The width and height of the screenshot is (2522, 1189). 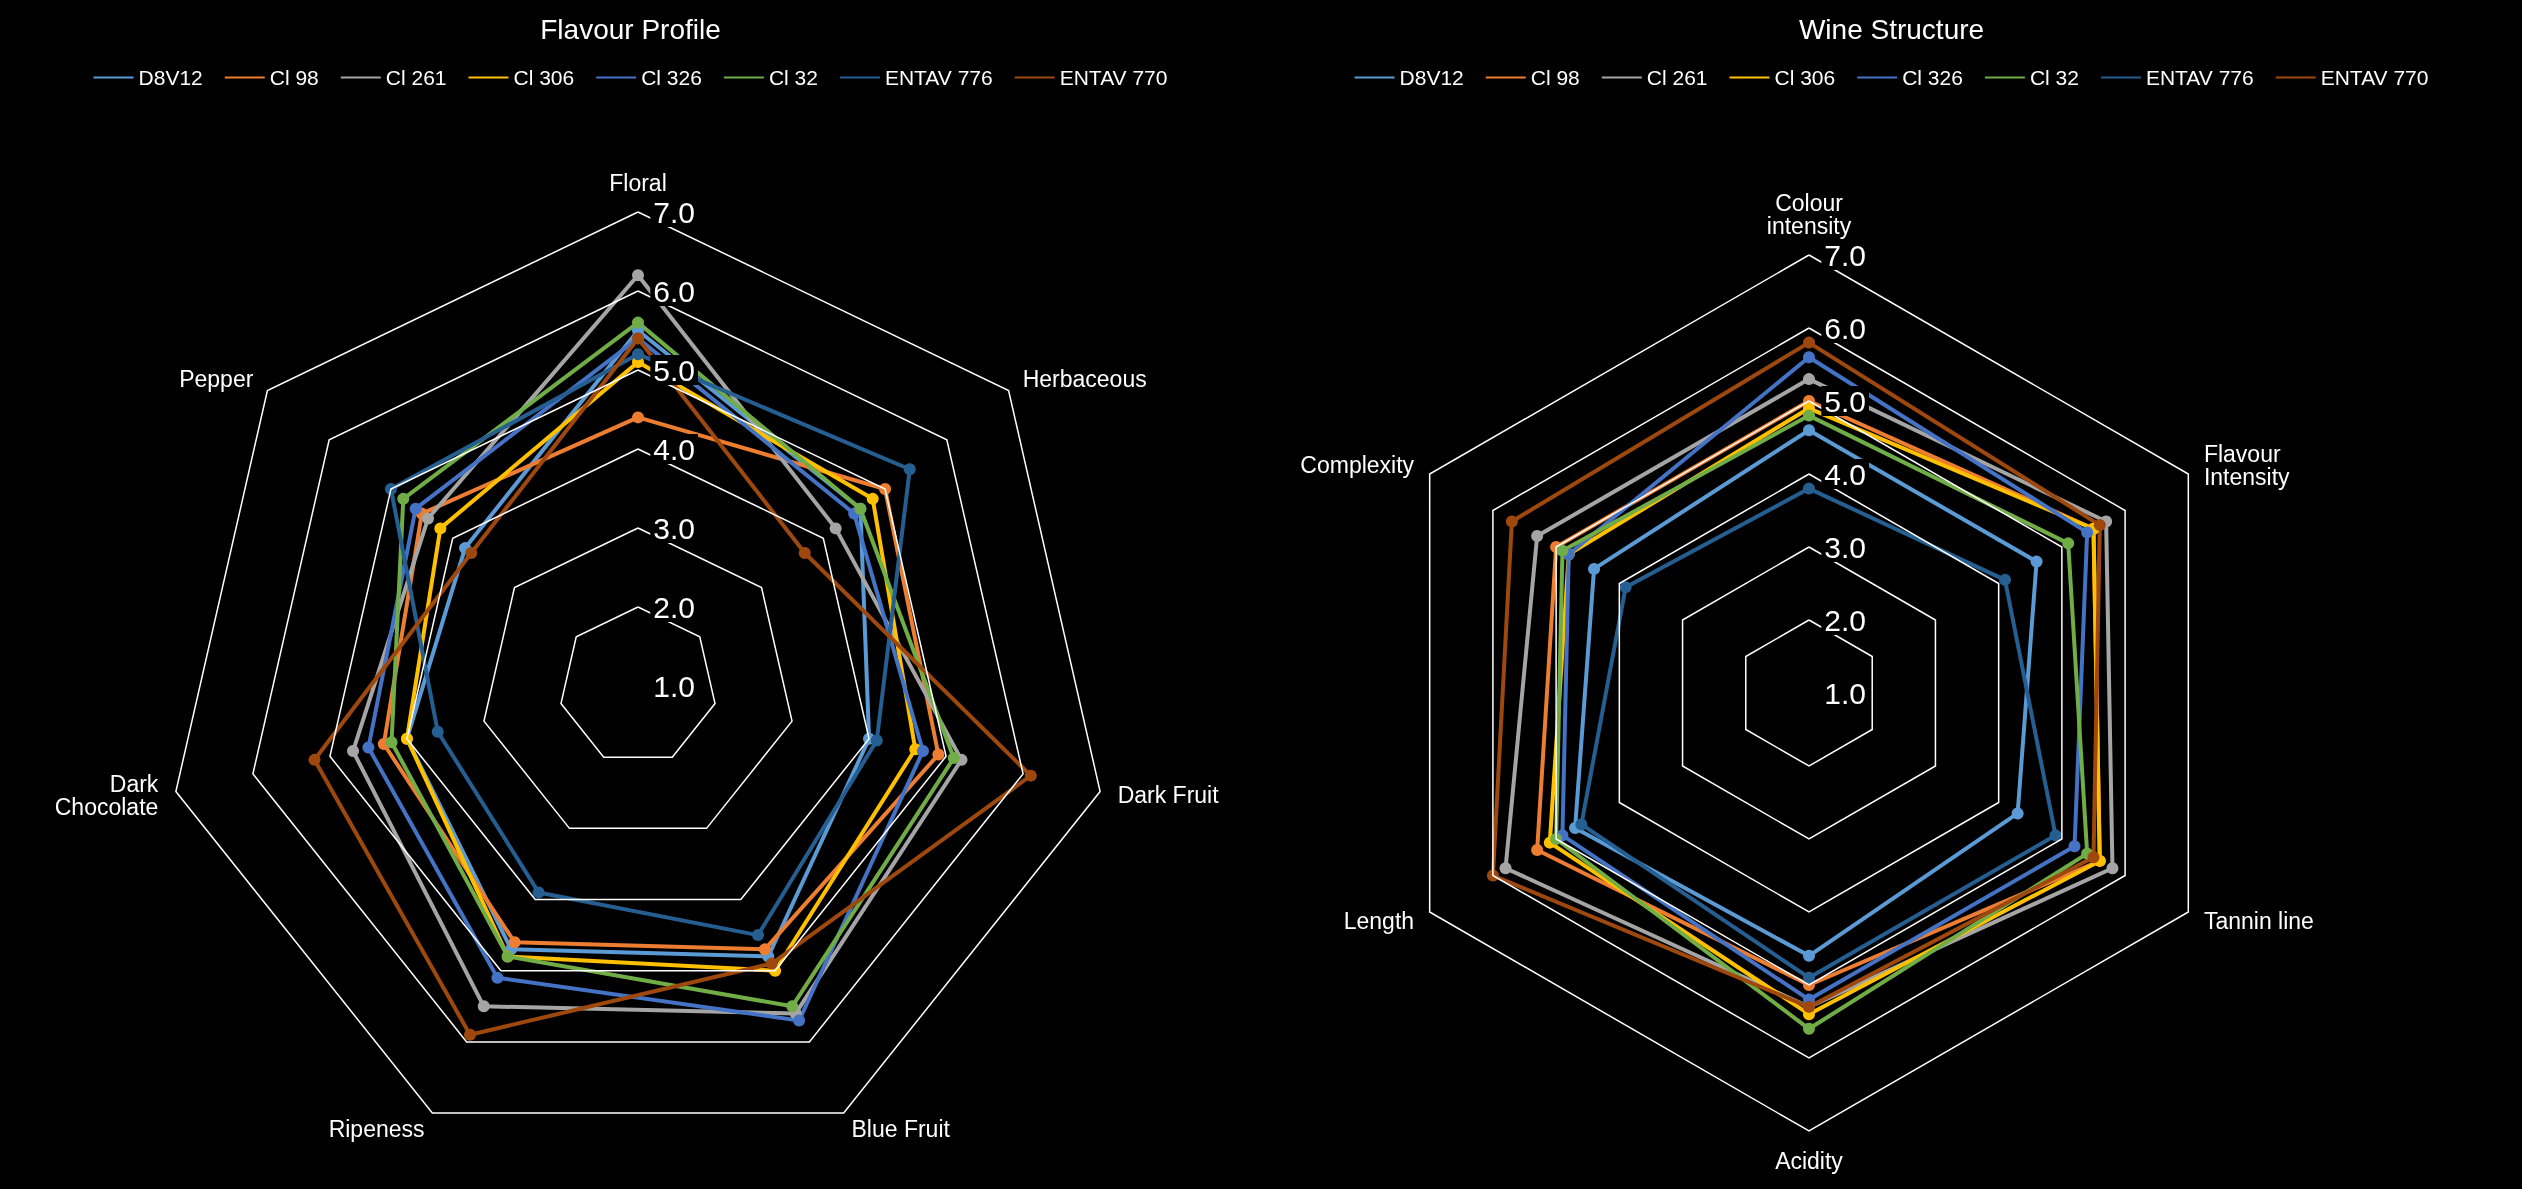 I want to click on spoke-label: Dark Fruit, so click(x=1168, y=795).